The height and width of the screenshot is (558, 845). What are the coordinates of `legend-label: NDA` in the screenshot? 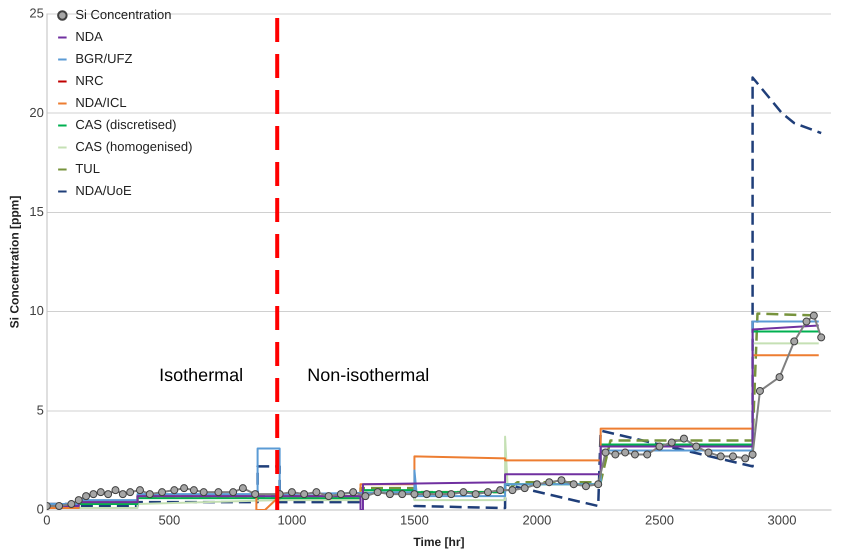 It's located at (89, 36).